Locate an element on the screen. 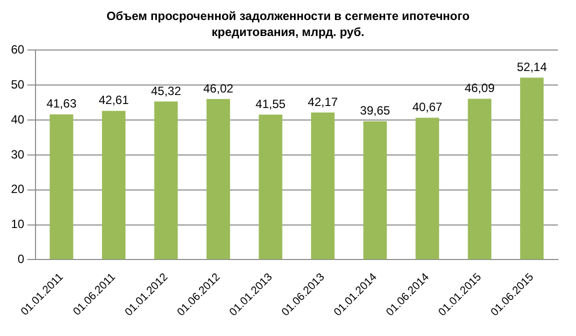 Image resolution: width=576 pixels, height=336 pixels. chart-title: Объем просроченной задолженности в сегменте ипотечного кредитования, млрд. руб. is located at coordinates (288, 24).